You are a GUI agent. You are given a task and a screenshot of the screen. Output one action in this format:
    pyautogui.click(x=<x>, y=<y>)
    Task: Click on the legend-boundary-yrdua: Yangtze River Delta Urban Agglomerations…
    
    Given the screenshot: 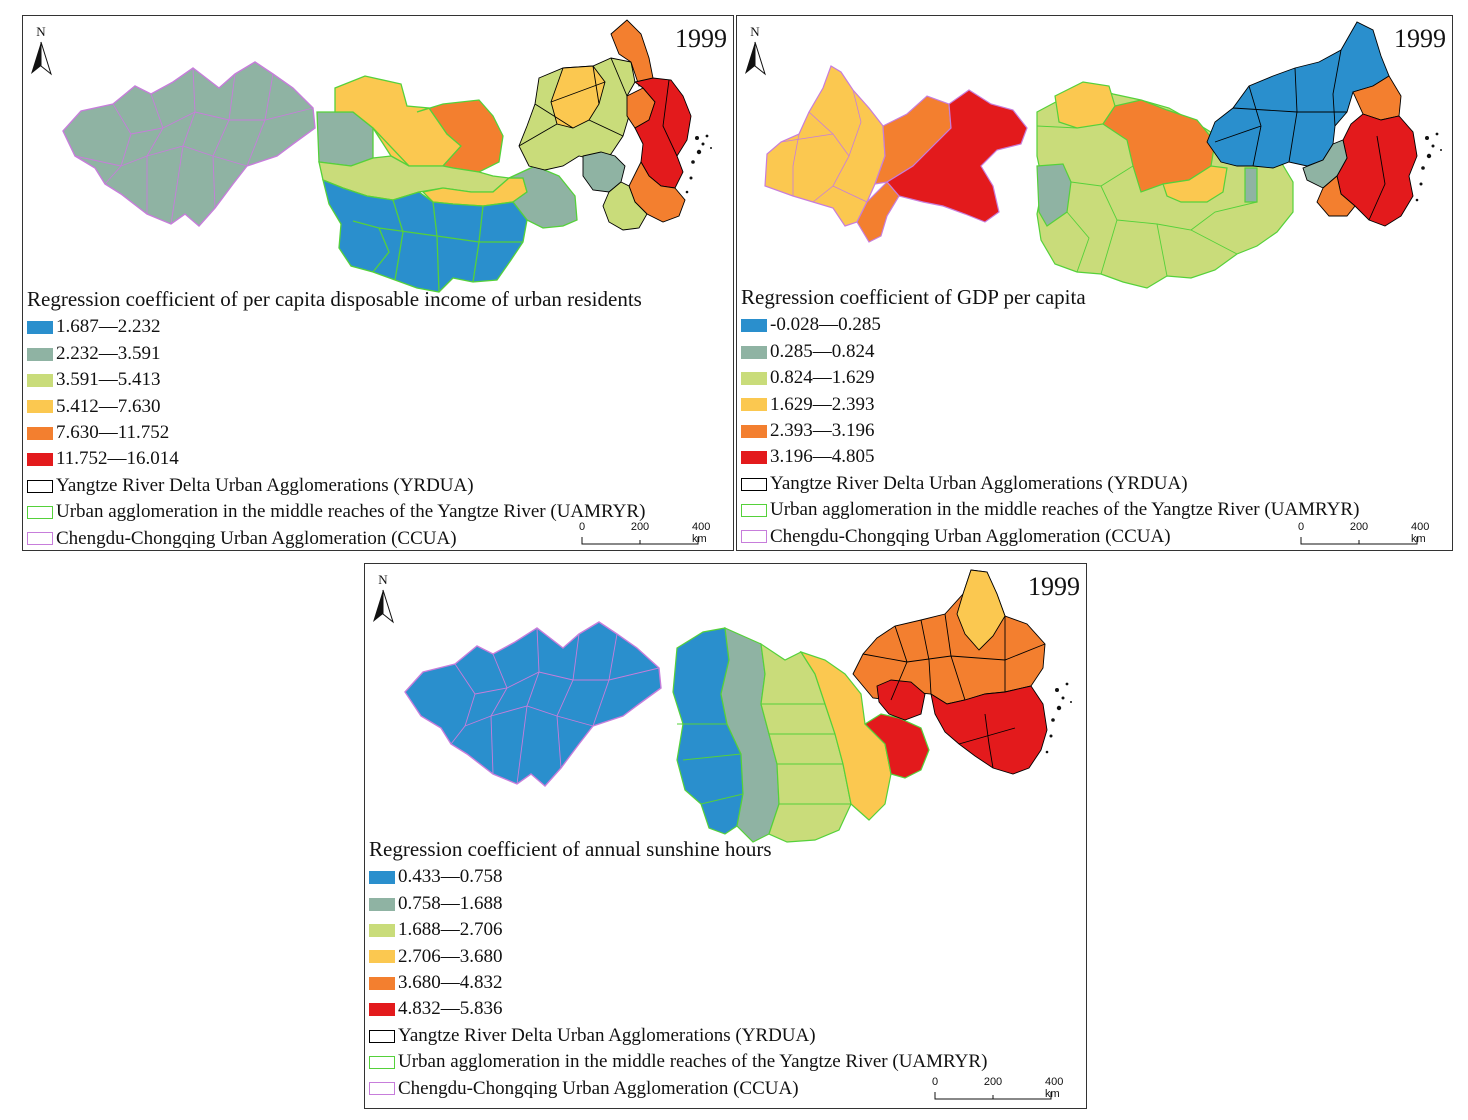 What is the action you would take?
    pyautogui.click(x=1050, y=484)
    